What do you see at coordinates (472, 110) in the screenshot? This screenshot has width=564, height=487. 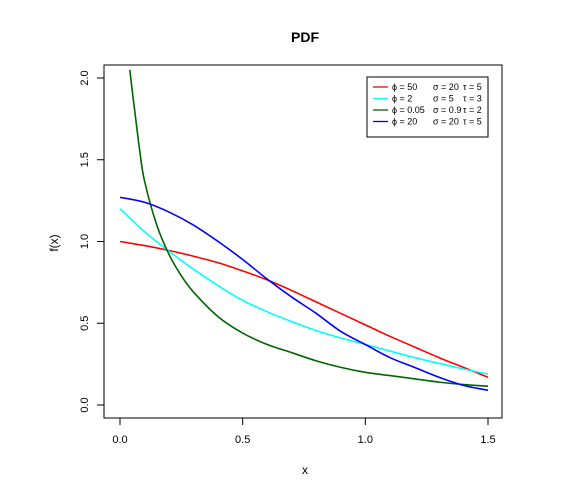 I see `legend-entry-tau-2: τ = 2` at bounding box center [472, 110].